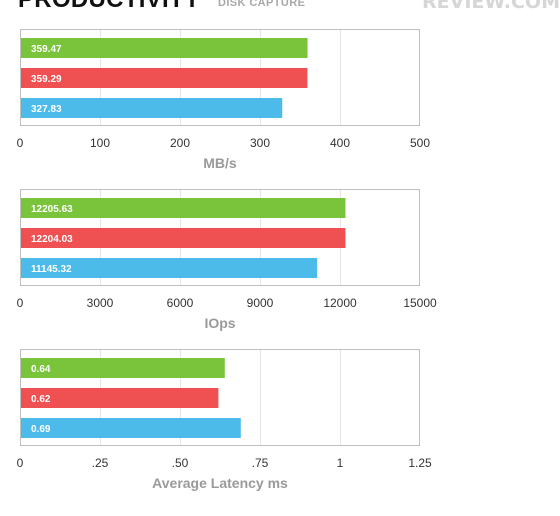  What do you see at coordinates (46, 79) in the screenshot?
I see `bar-value-label: 359.29` at bounding box center [46, 79].